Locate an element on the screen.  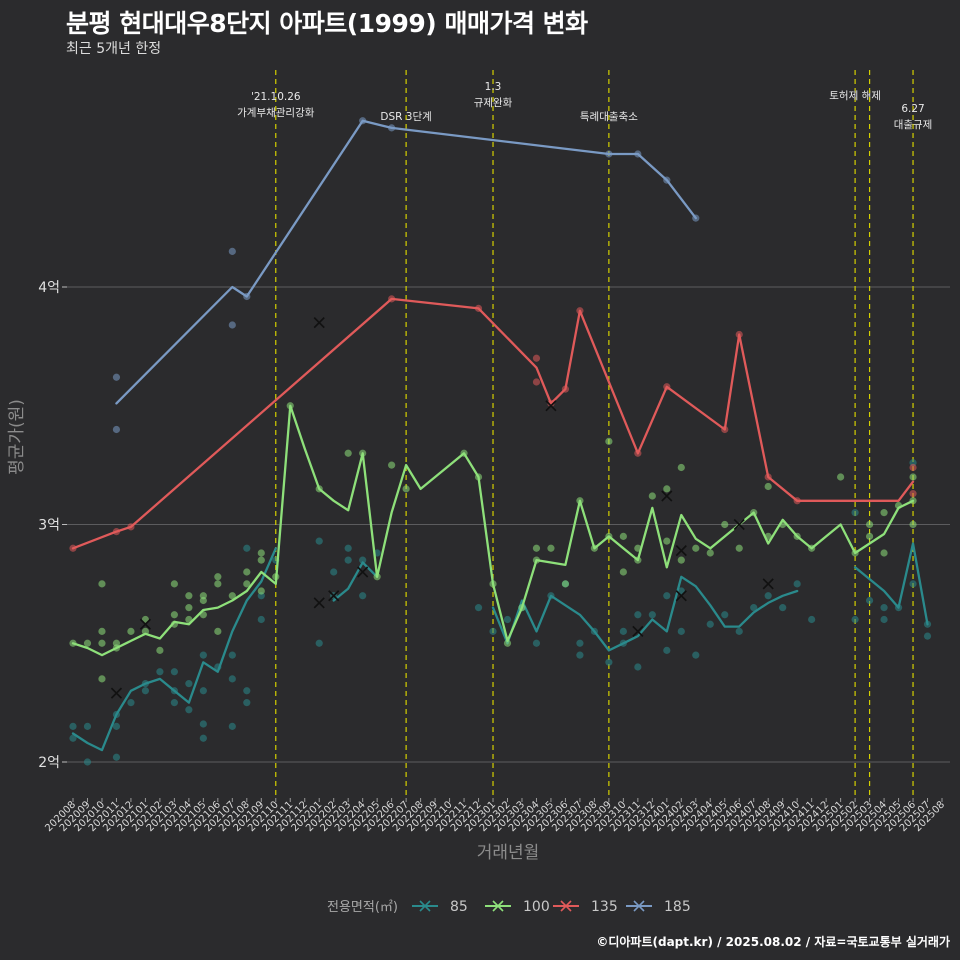
legend-title: 전용면적(㎡) is located at coordinates (362, 907).